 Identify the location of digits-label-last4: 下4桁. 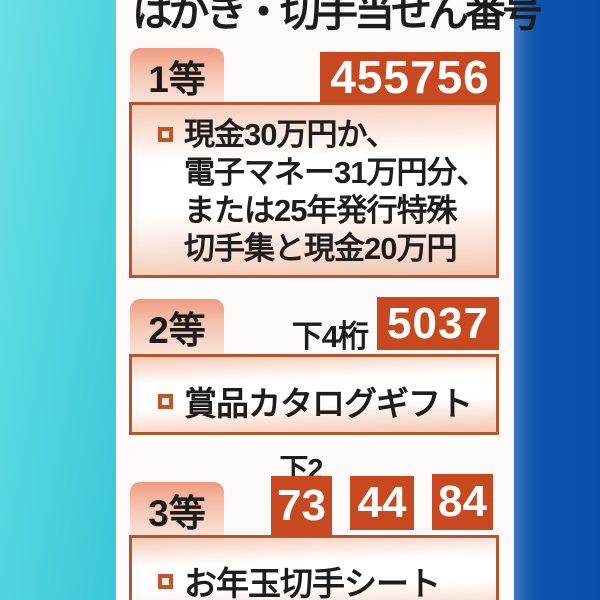
(330, 336).